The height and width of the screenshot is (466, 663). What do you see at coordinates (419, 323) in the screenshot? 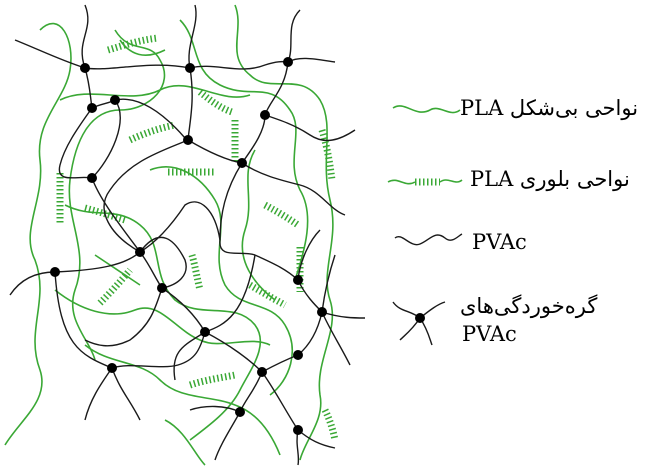
I see `legend-entanglement-symbol` at bounding box center [419, 323].